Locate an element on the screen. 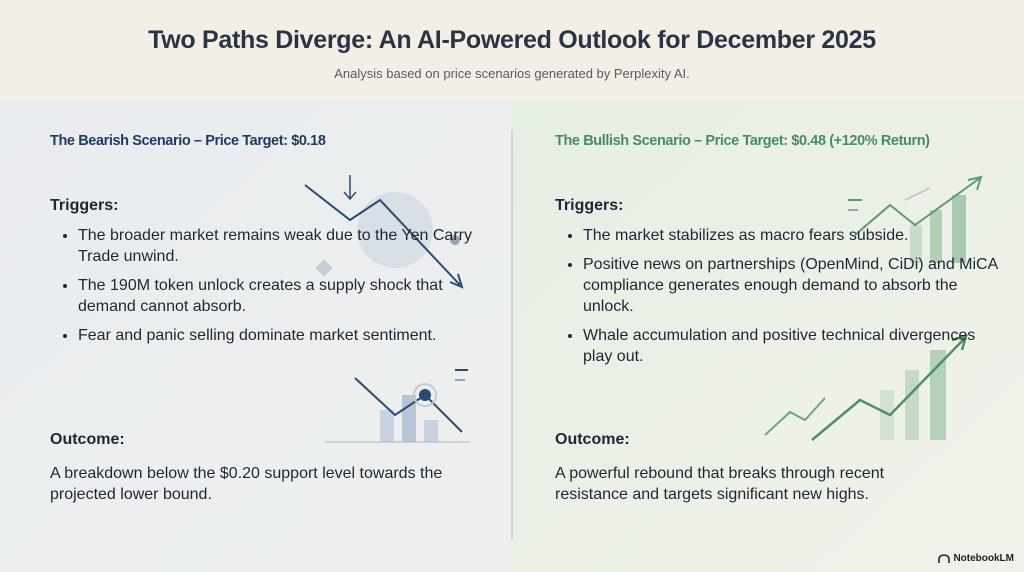 The image size is (1024, 572). bearish-illustration is located at coordinates (387, 309).